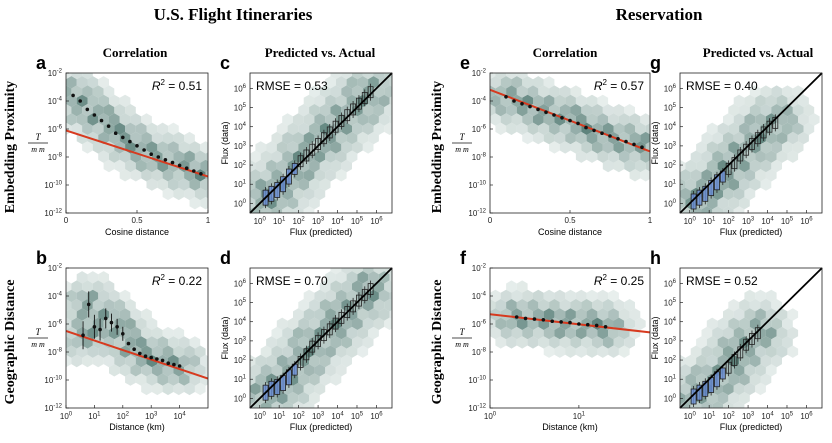 The image size is (832, 443). What do you see at coordinates (55, 325) in the screenshot?
I see `y-tick-label: 10⁻⁶` at bounding box center [55, 325].